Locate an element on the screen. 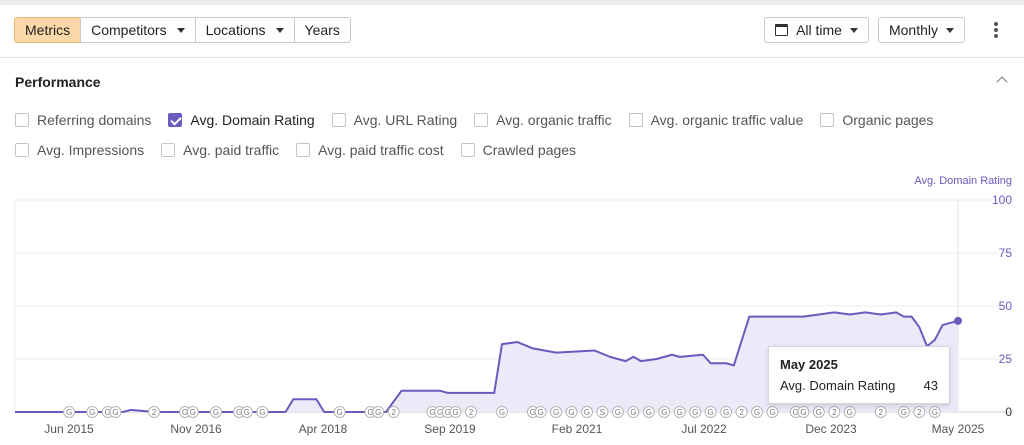 Image resolution: width=1024 pixels, height=445 pixels. view-tabs: Metrics Competitors Locations Years is located at coordinates (182, 30).